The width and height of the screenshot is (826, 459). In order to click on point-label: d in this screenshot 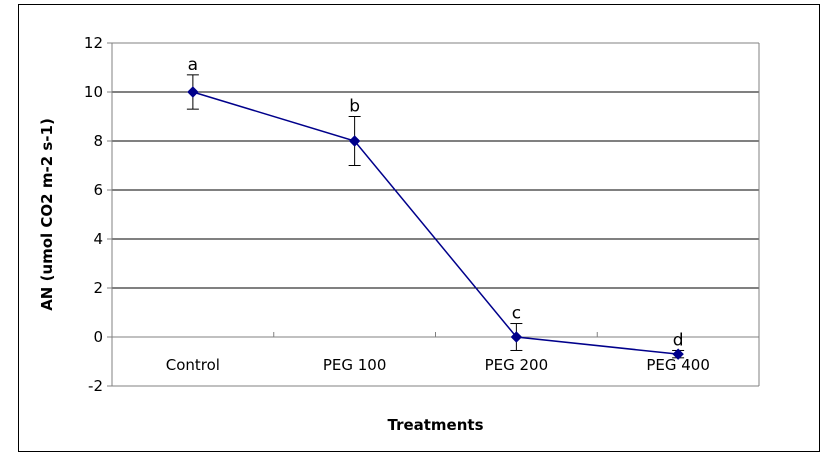, I will do `click(678, 340)`.